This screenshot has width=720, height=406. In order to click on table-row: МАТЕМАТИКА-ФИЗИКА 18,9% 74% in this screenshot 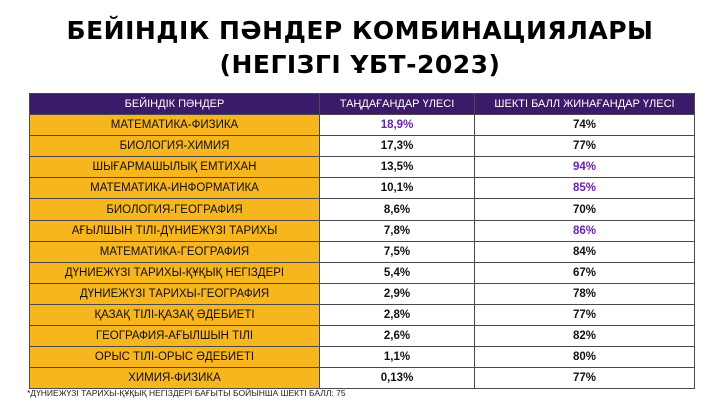, I will do `click(362, 125)`.